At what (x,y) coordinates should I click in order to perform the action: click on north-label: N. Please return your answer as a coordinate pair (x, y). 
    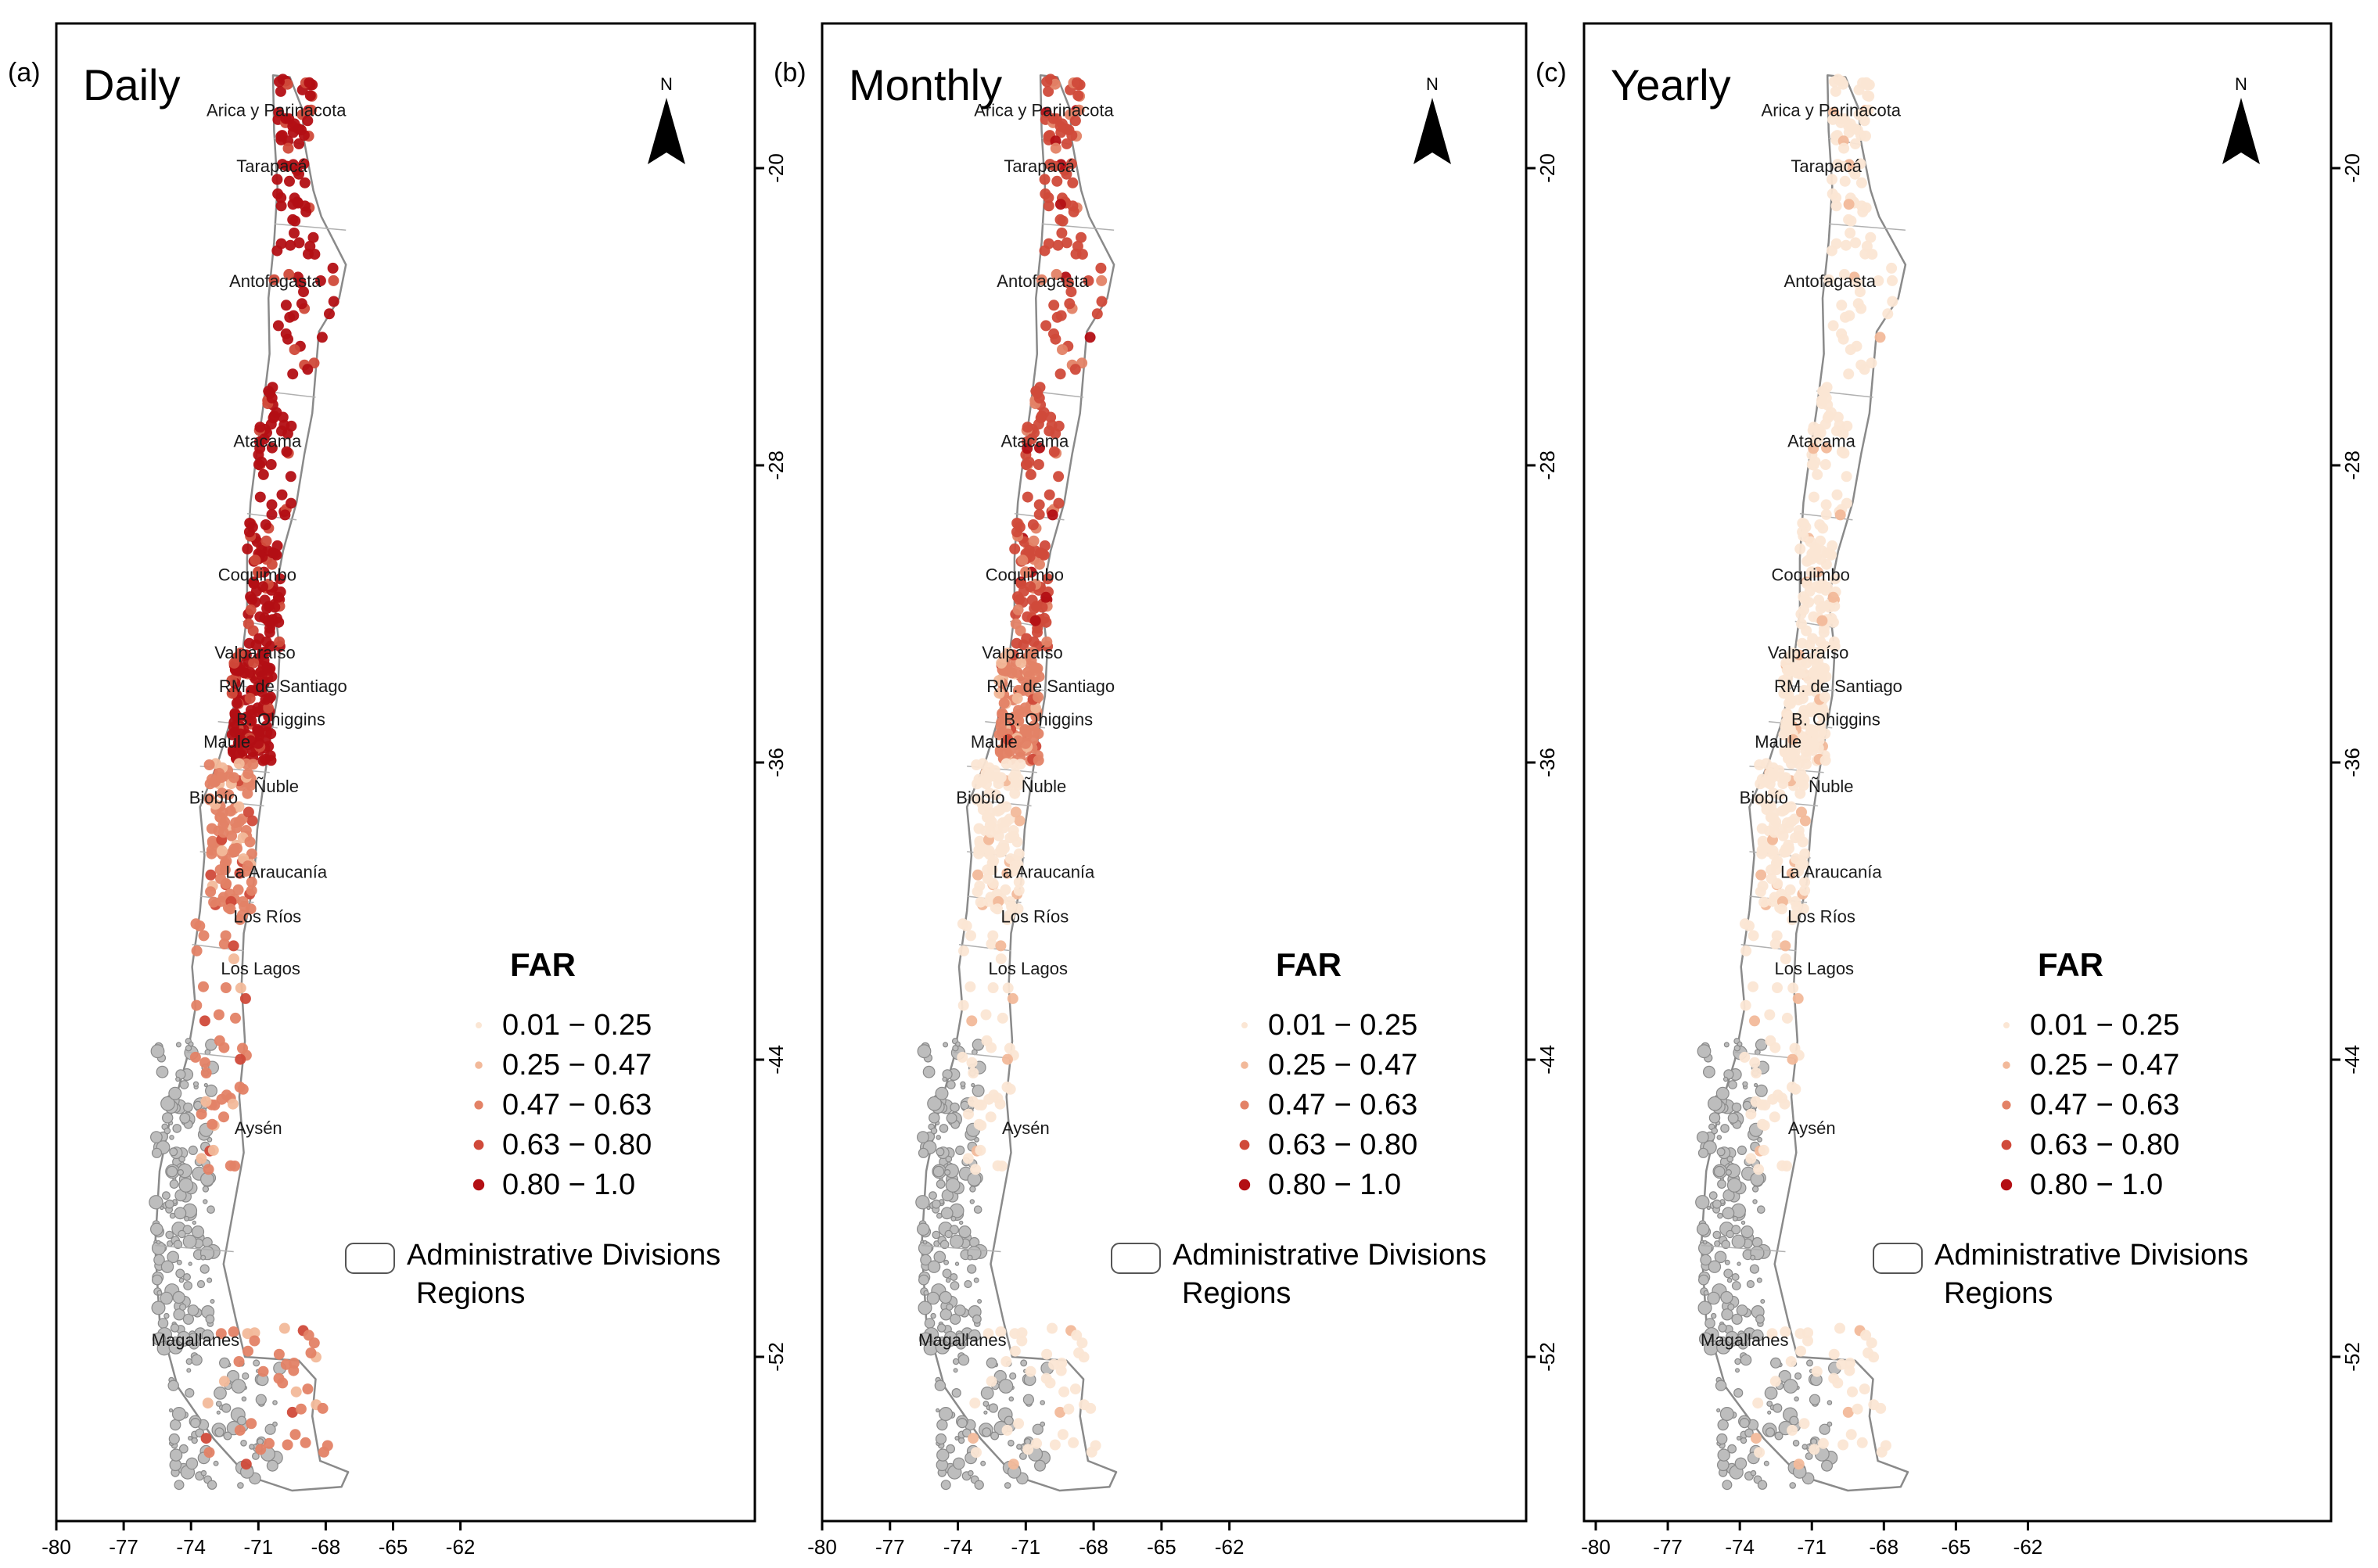
    Looking at the image, I should click on (666, 84).